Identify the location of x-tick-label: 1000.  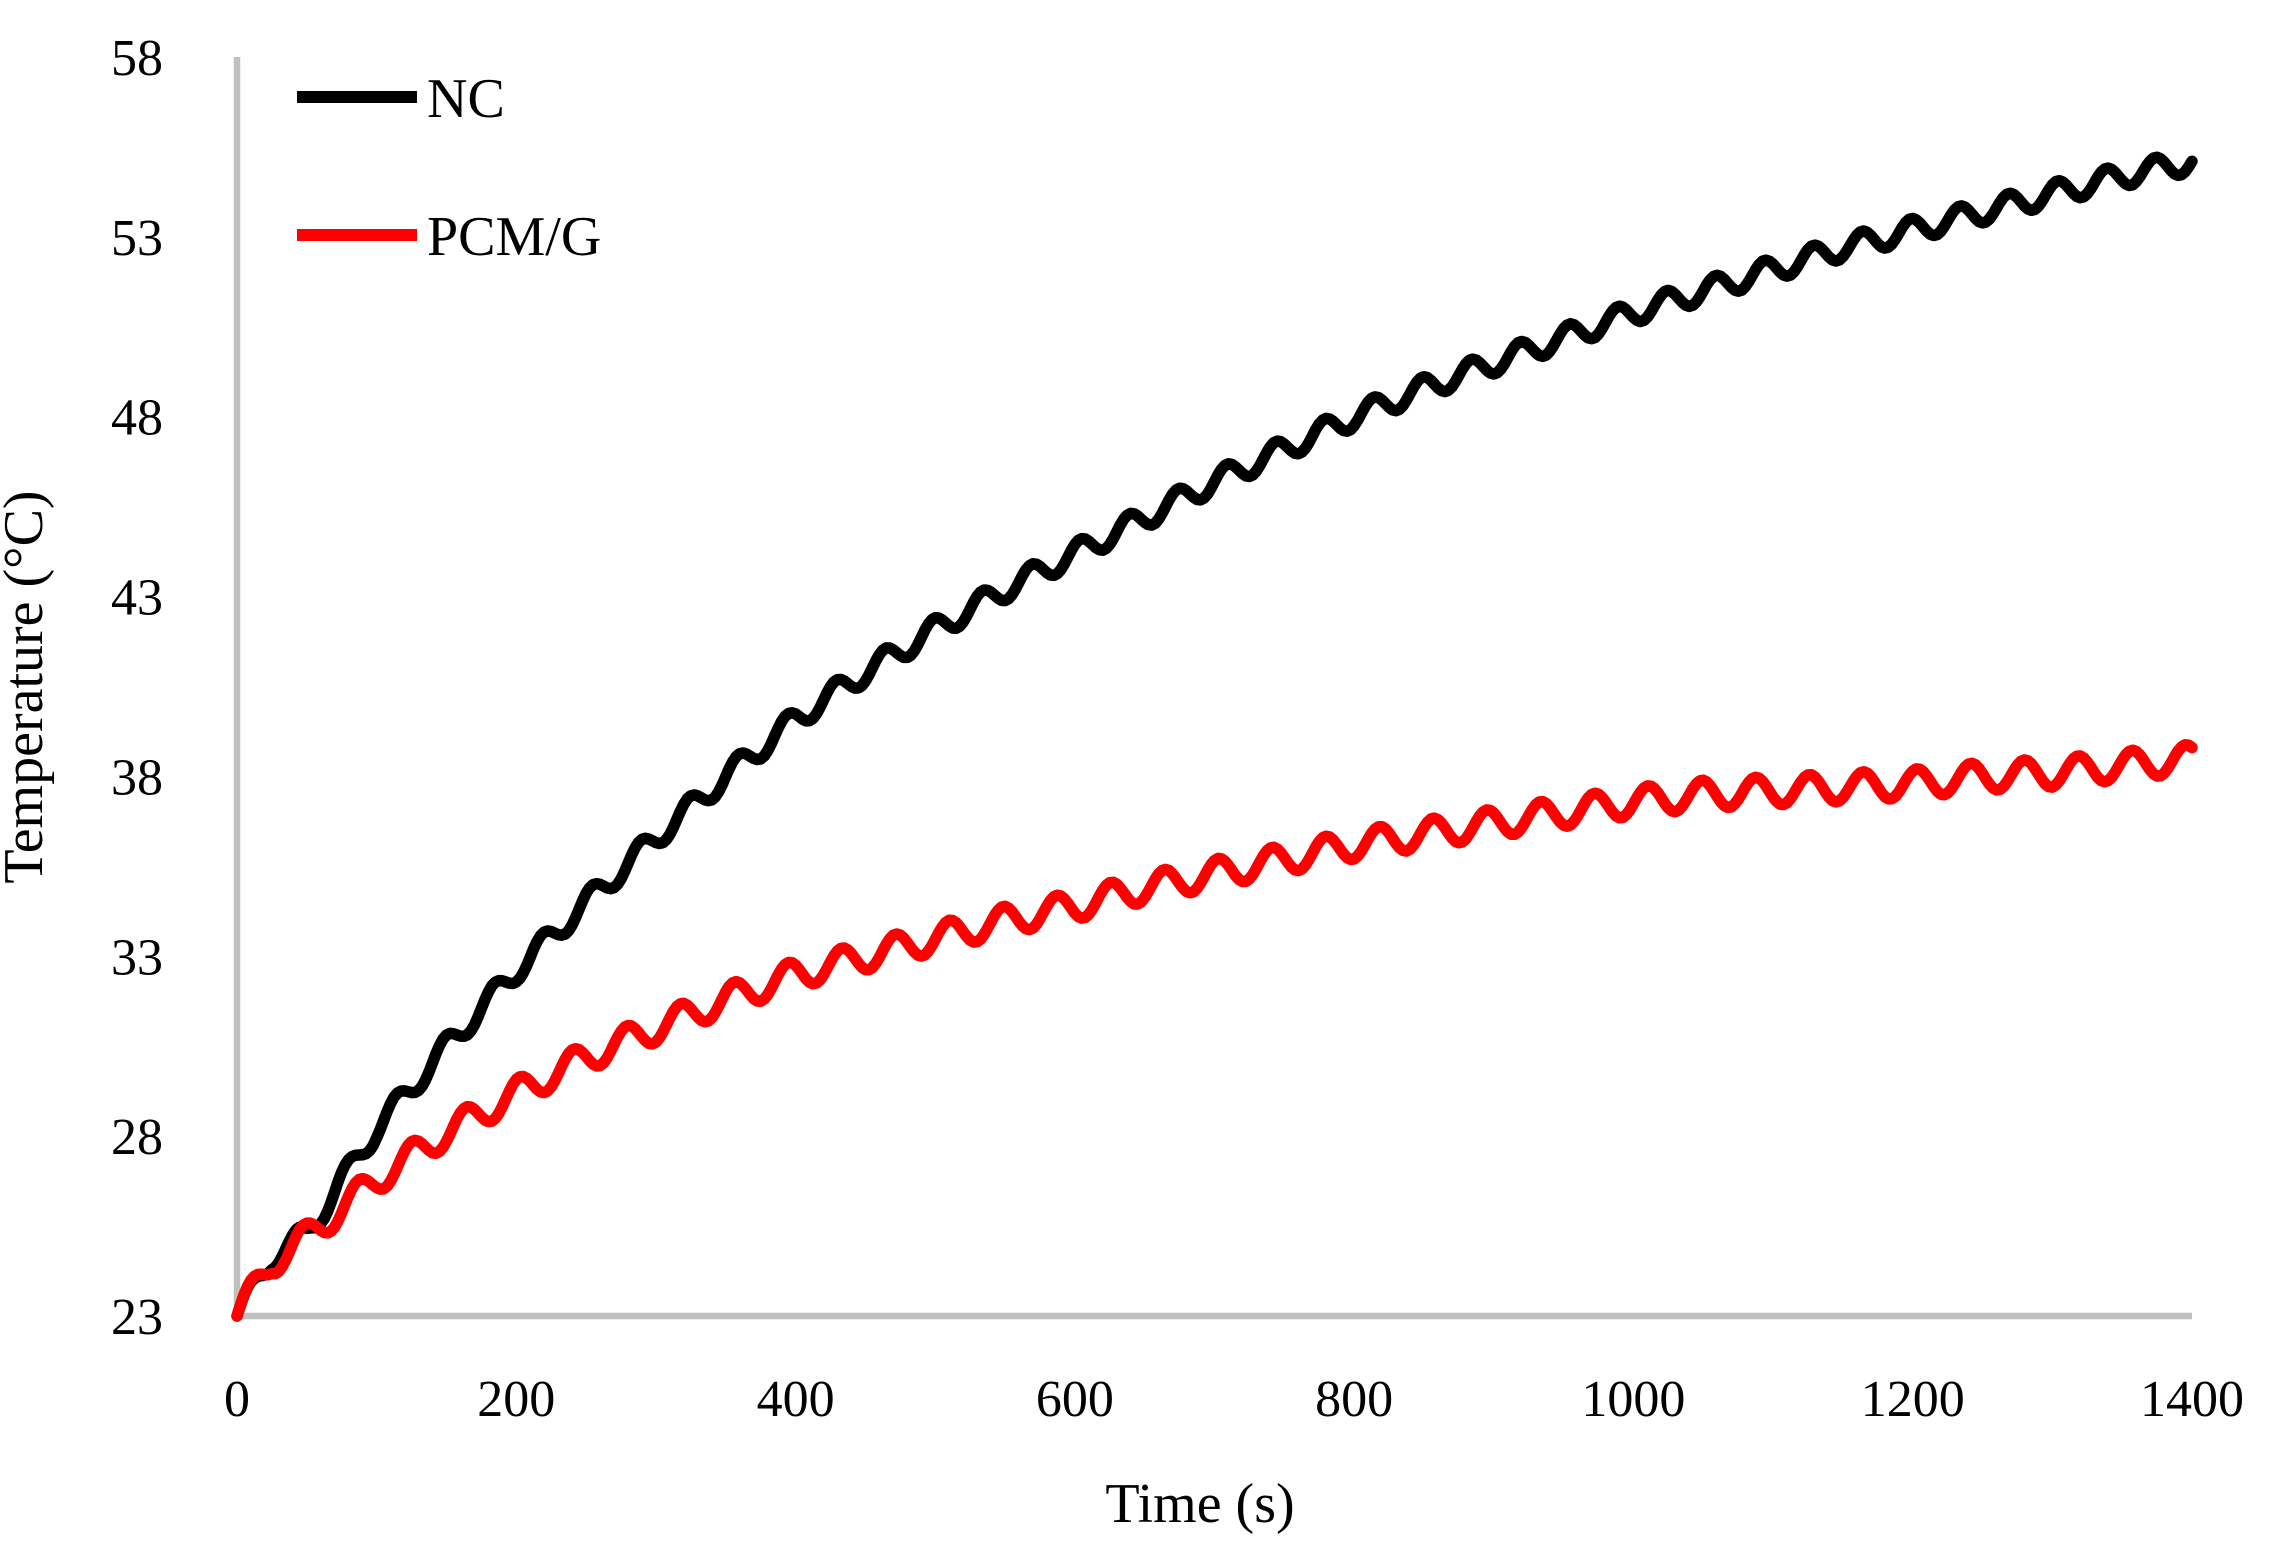
(1633, 1399).